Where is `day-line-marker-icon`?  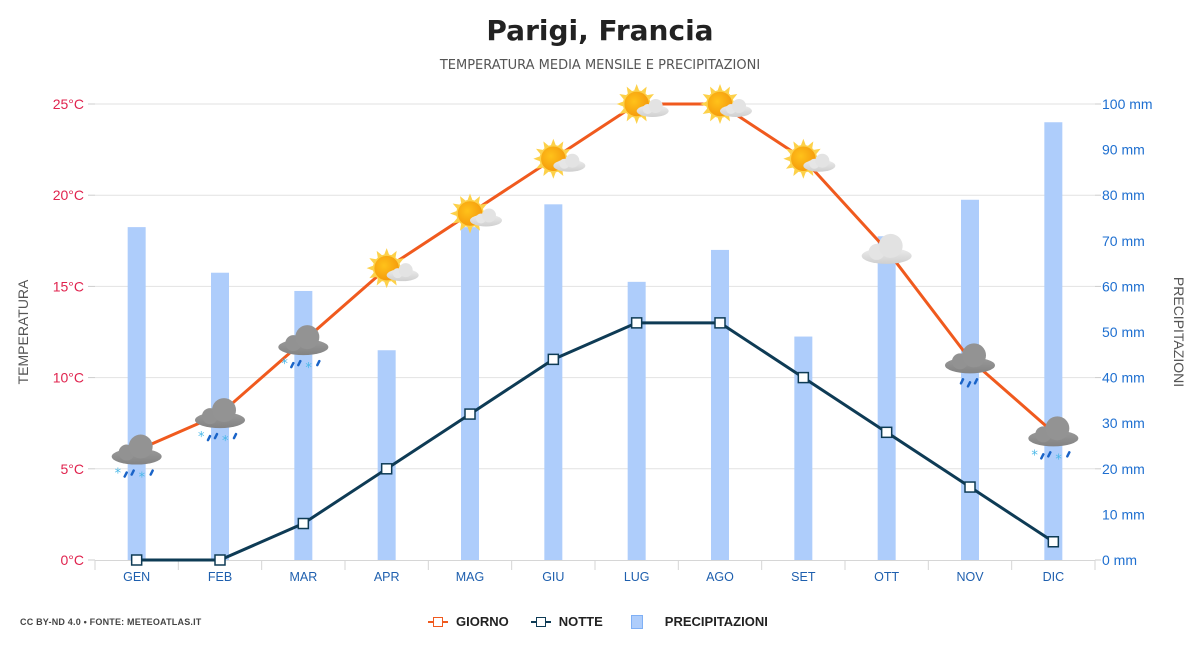
day-line-marker-icon is located at coordinates (438, 622).